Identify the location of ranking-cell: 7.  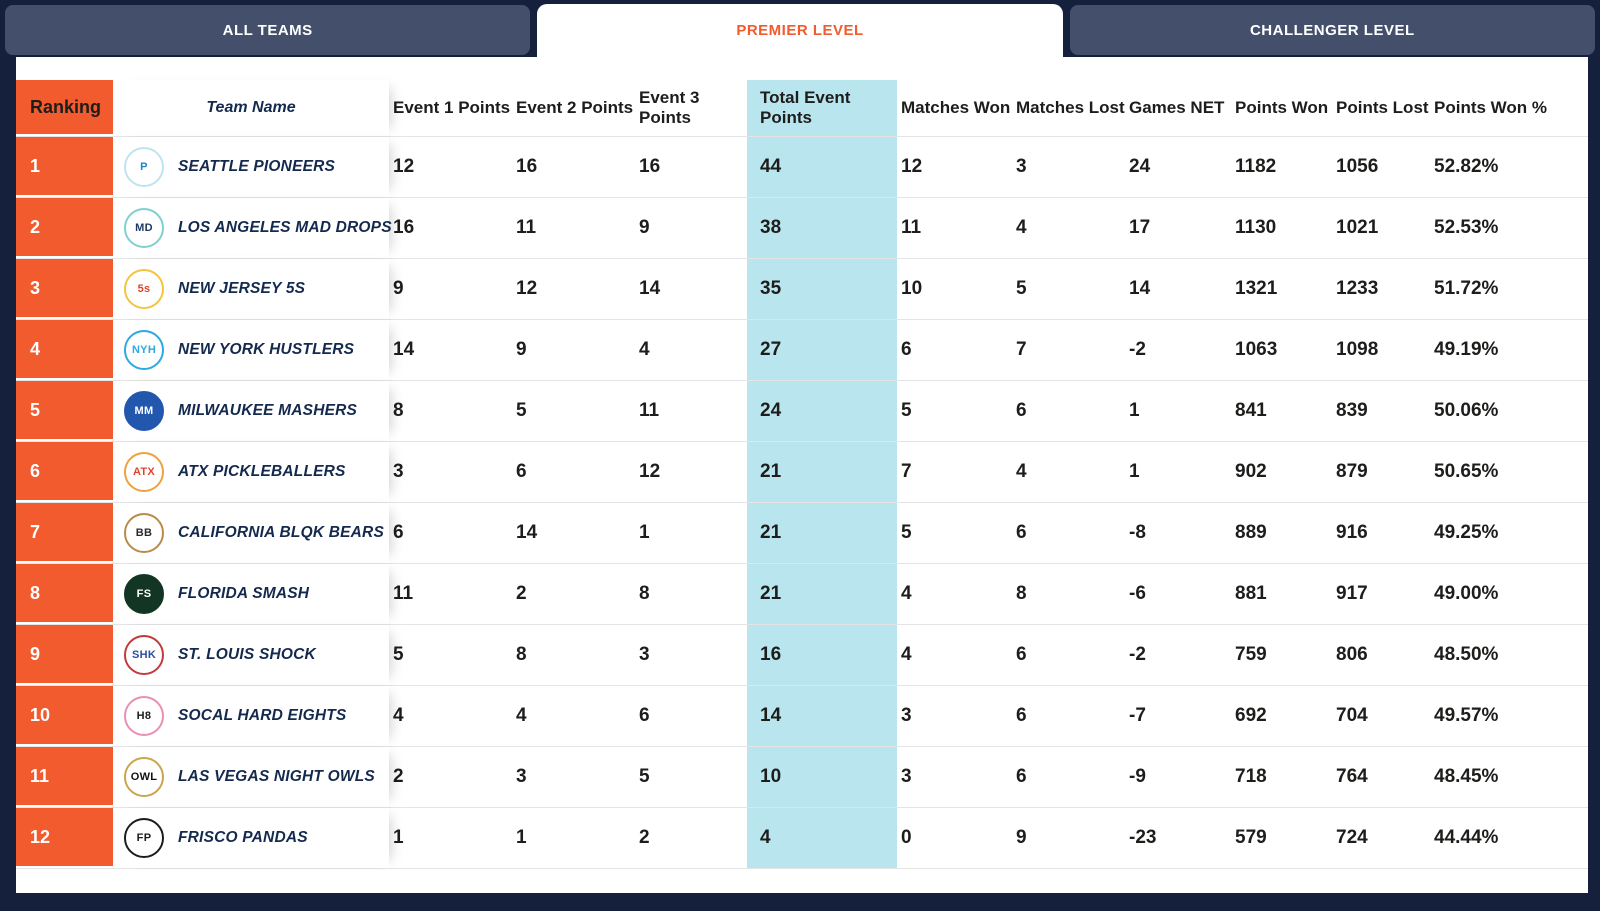
(64, 533).